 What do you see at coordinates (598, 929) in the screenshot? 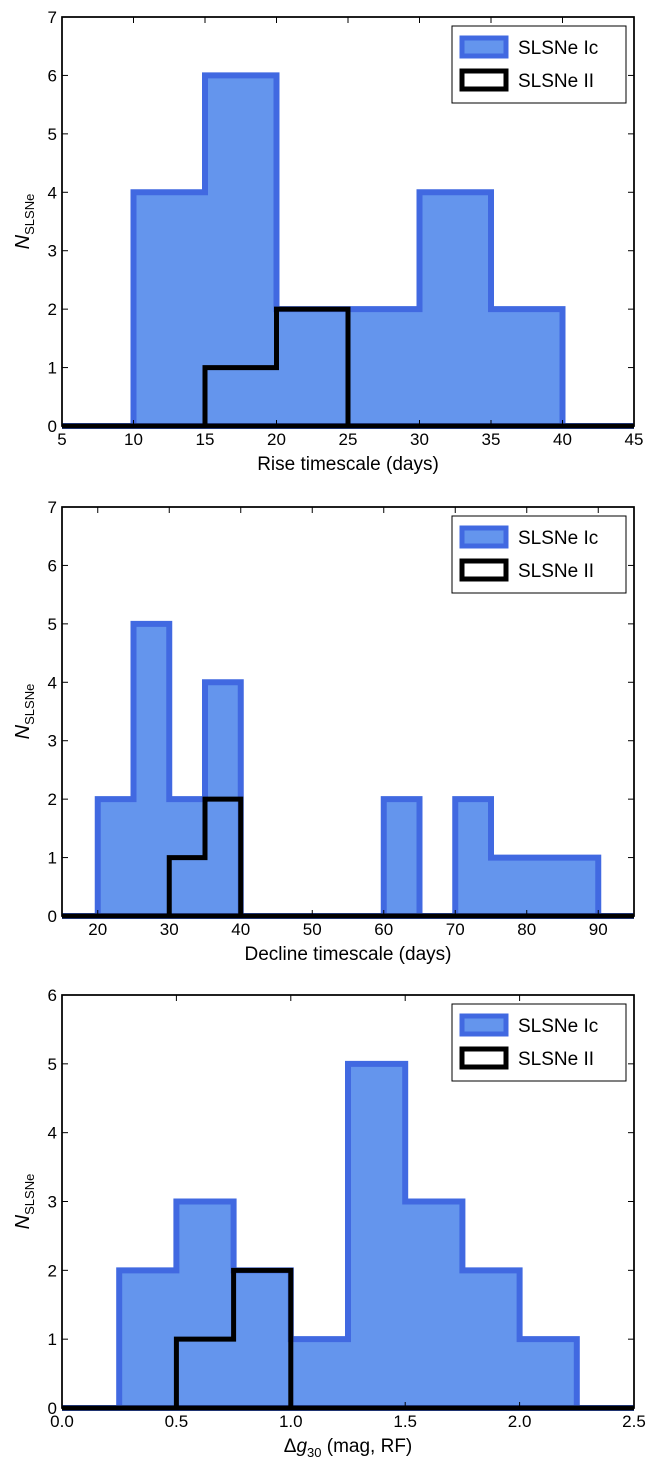
I see `x-tick-label: 90` at bounding box center [598, 929].